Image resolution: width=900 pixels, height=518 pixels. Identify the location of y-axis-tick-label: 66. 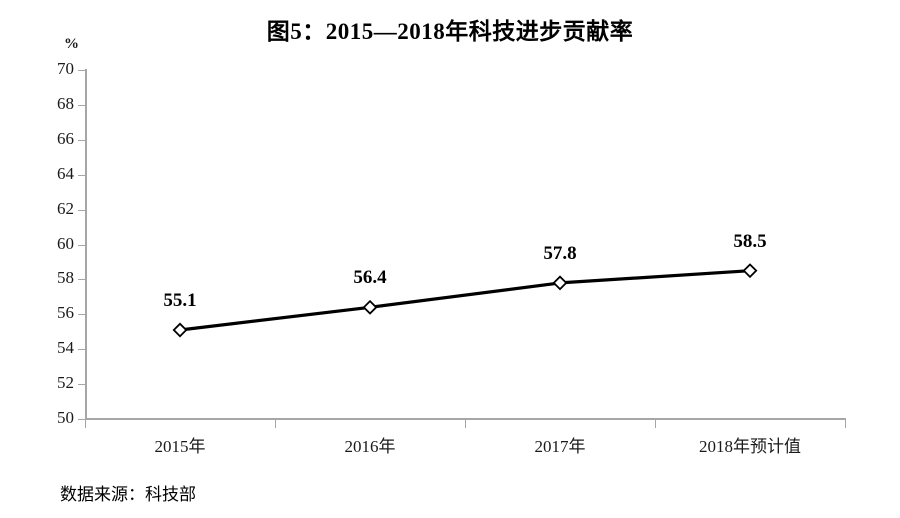
(65, 138).